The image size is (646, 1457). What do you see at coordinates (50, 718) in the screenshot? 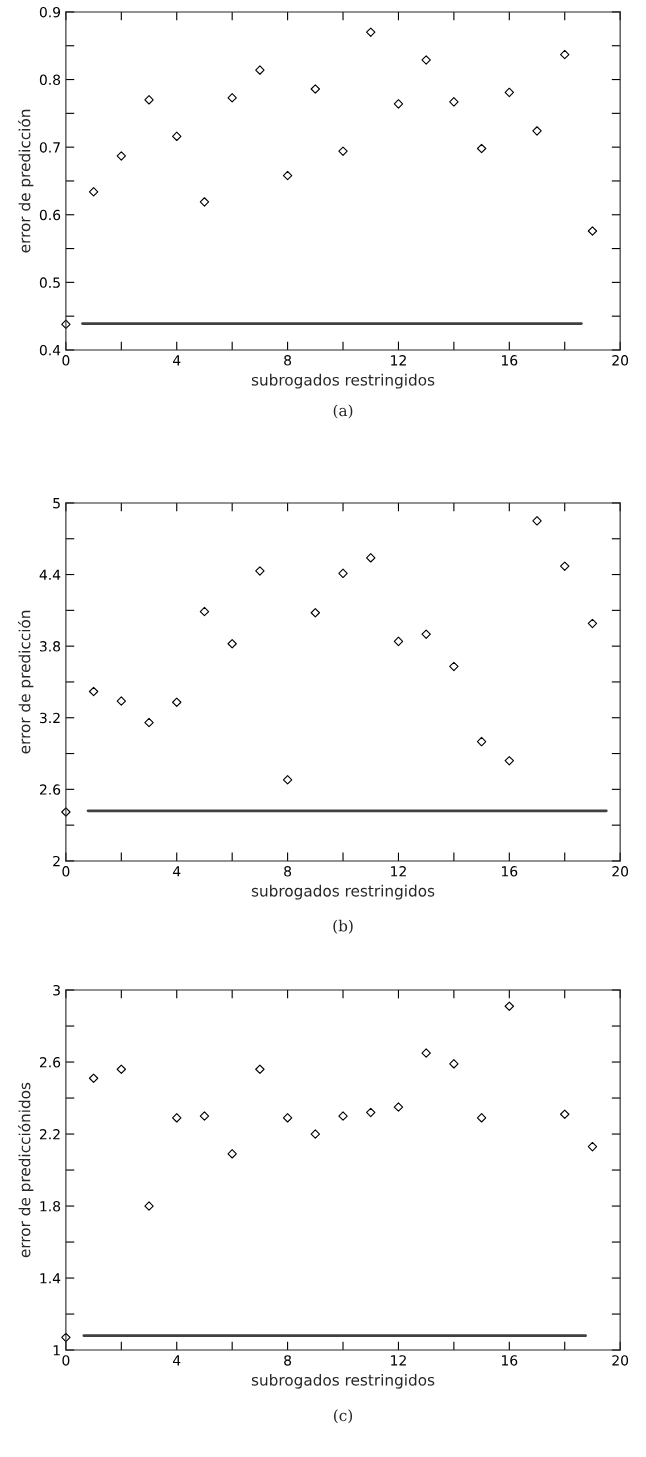
I see `y-tick-label: 3.2` at bounding box center [50, 718].